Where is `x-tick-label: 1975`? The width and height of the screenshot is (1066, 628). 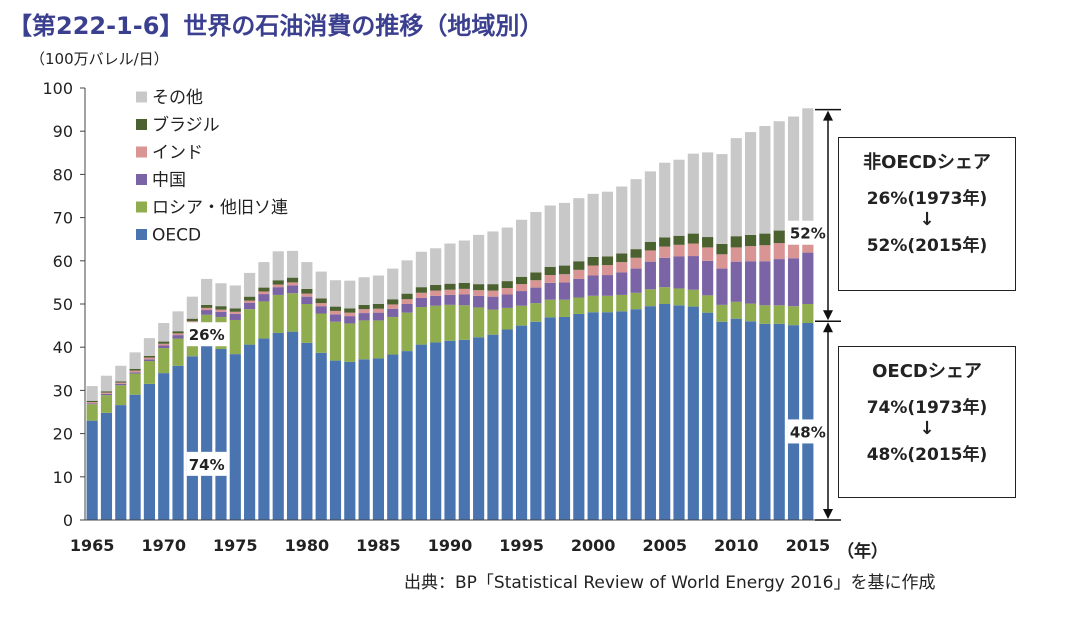
x-tick-label: 1975 is located at coordinates (235, 545).